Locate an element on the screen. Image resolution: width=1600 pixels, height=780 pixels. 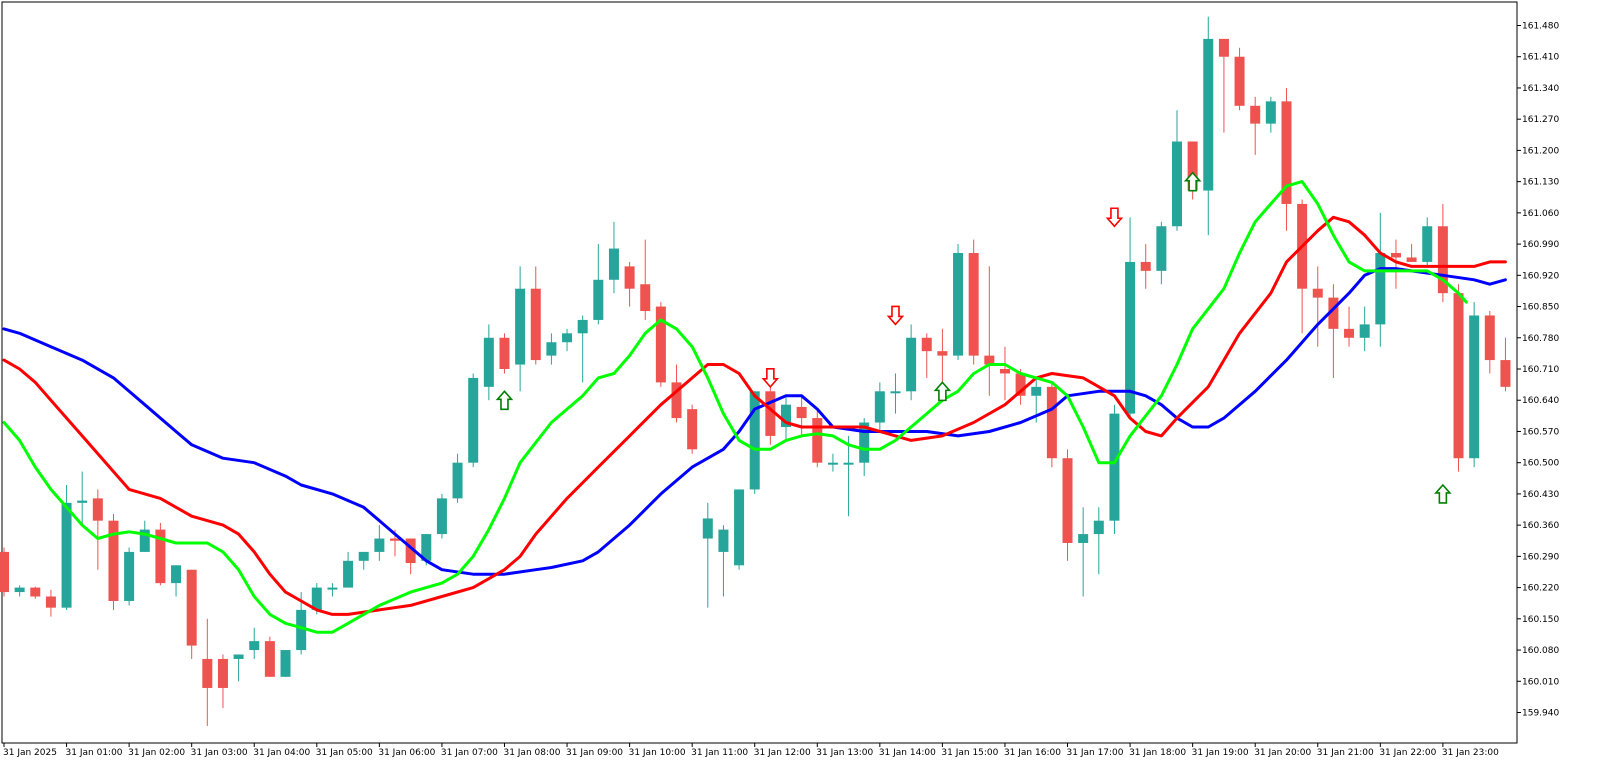
time-tick-label: 31 Jan 15:00 is located at coordinates (969, 753).